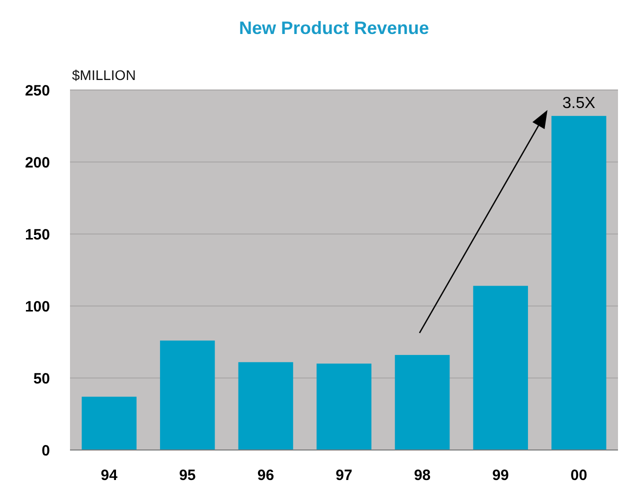 The height and width of the screenshot is (500, 629). Describe the element at coordinates (344, 475) in the screenshot. I see `x-tick-label: 97` at that location.